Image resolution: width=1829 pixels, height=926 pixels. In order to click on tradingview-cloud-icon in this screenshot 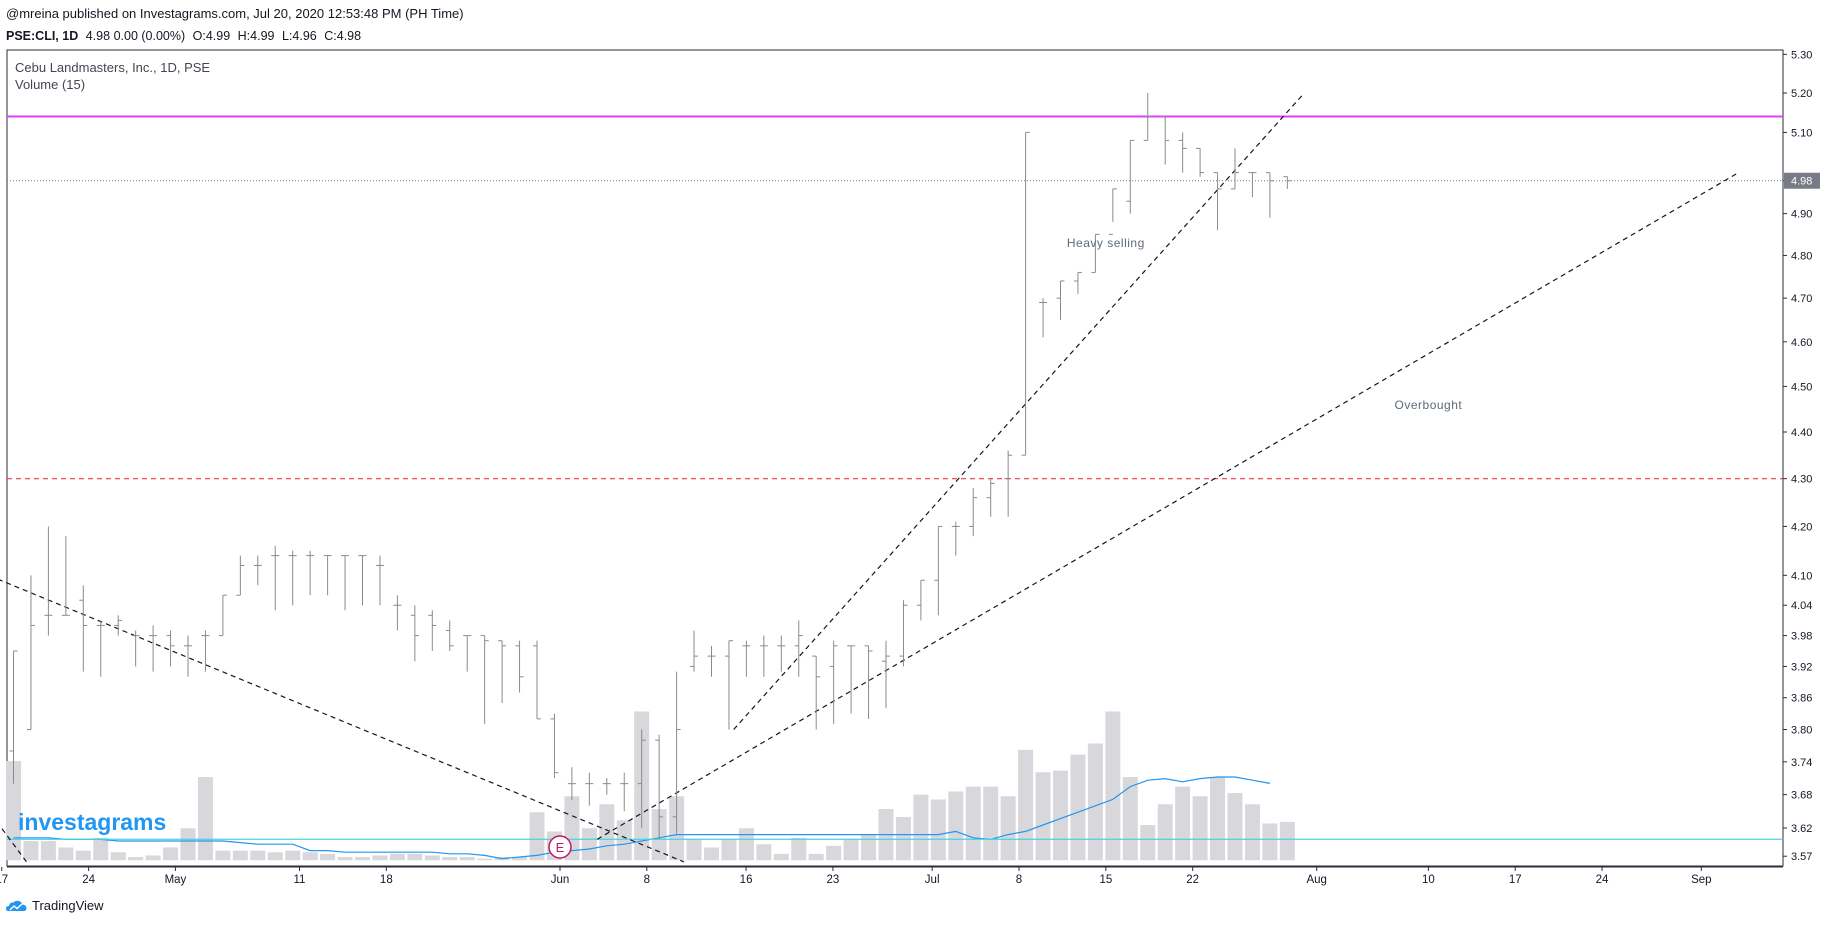, I will do `click(16, 905)`.